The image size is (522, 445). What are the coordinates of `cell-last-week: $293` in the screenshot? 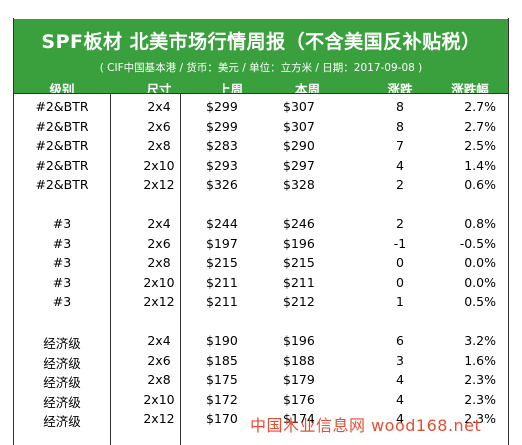 It's located at (222, 165).